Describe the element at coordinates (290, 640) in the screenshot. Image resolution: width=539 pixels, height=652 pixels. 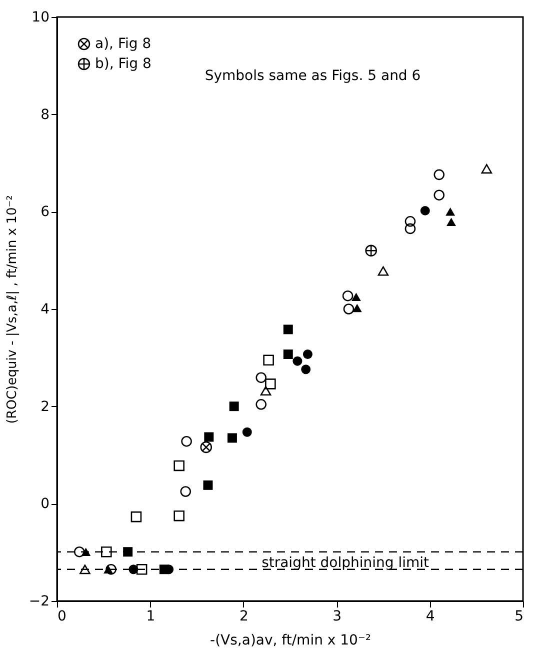
I see `x-axis-title: -(Vs,a)av, ft/min x 10⁻²` at that location.